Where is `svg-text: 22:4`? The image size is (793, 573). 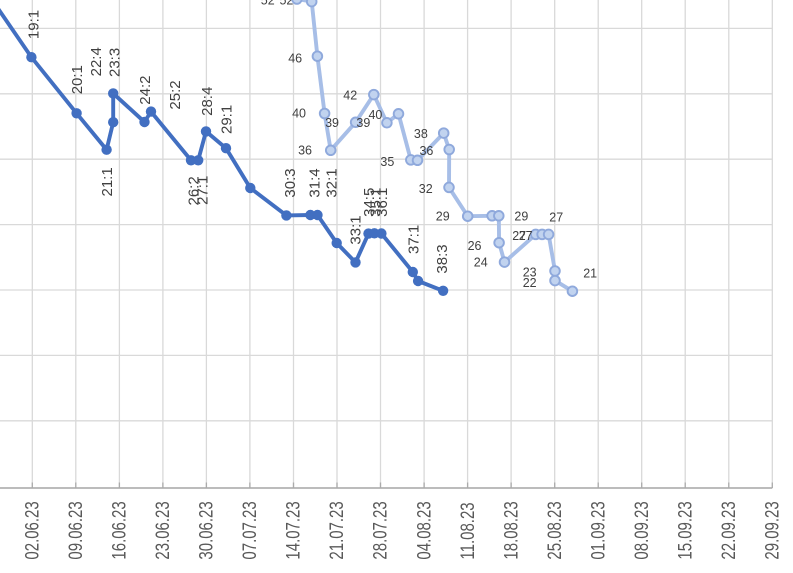 svg-text: 22:4 is located at coordinates (96, 61).